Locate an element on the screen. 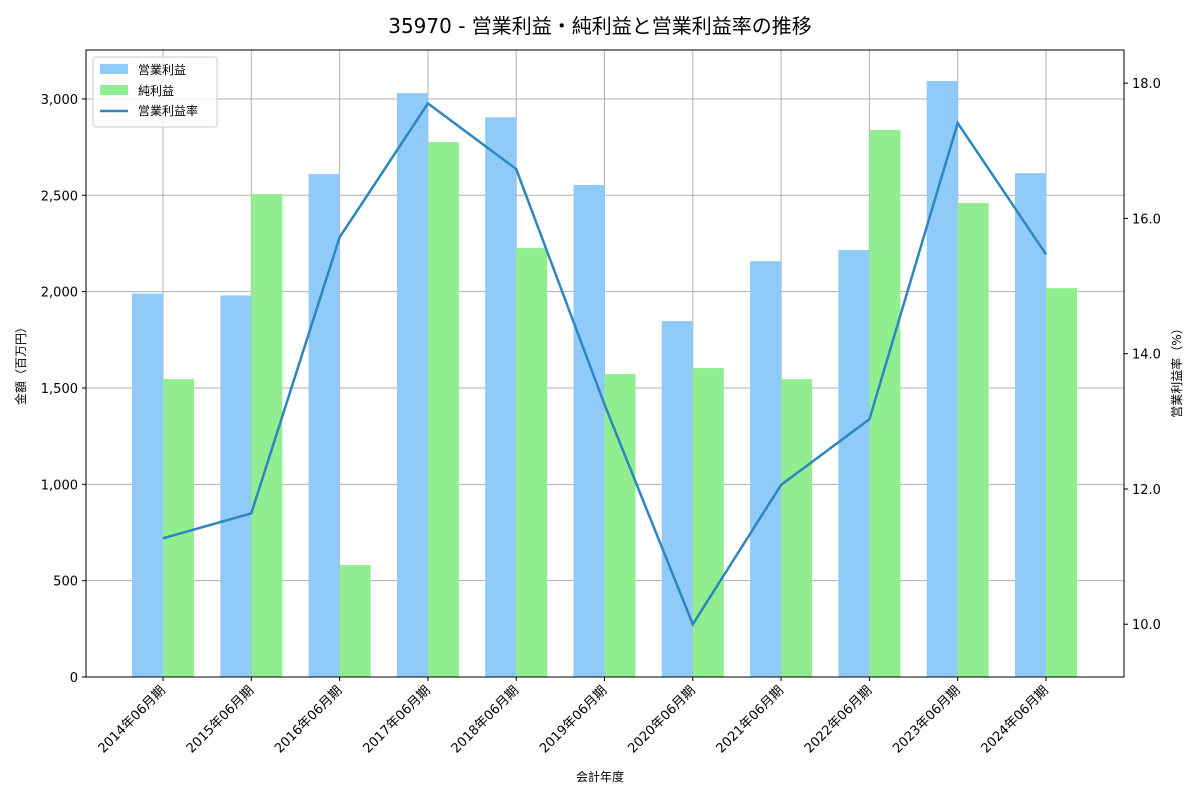 The width and height of the screenshot is (1200, 800). y2-axis-label: 営業利益率（%） is located at coordinates (1176, 369).